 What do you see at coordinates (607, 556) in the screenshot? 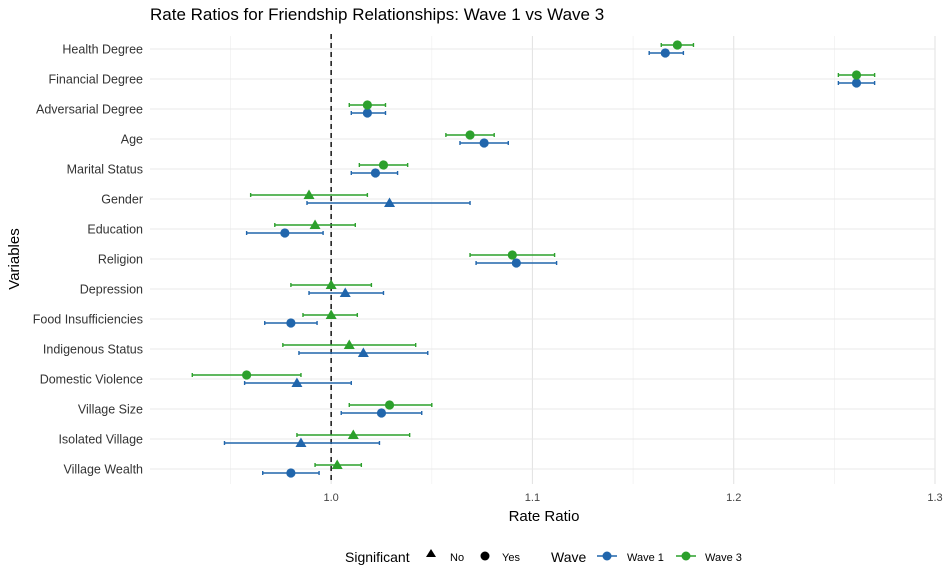
I see `legend-wave1-dot` at bounding box center [607, 556].